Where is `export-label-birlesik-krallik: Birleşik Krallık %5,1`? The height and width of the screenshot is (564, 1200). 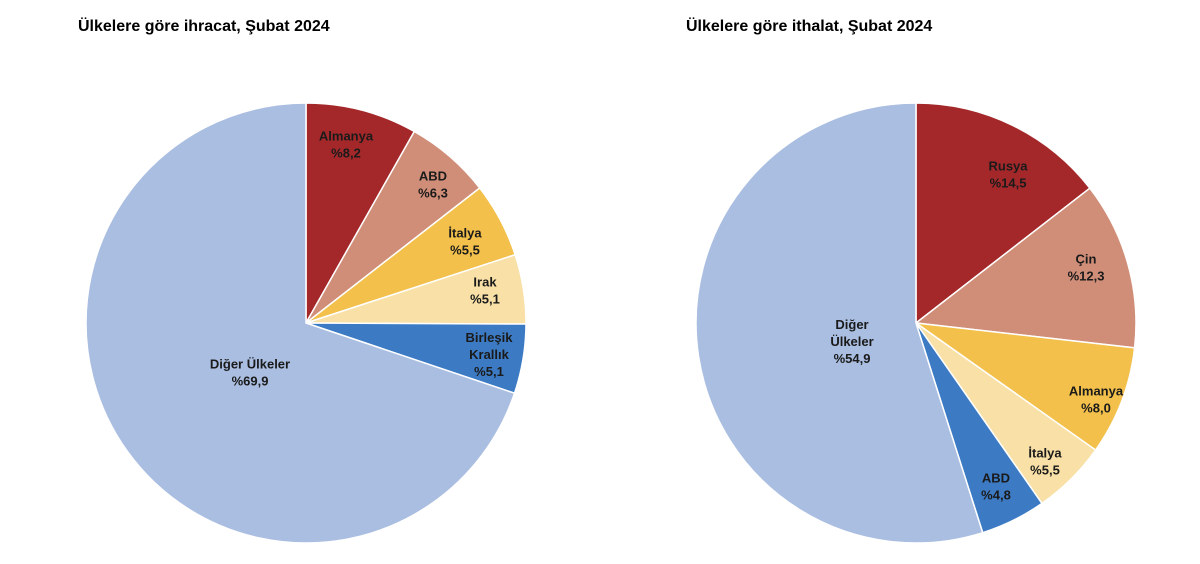
export-label-birlesik-krallik: Birleşik Krallık %5,1 is located at coordinates (490, 354).